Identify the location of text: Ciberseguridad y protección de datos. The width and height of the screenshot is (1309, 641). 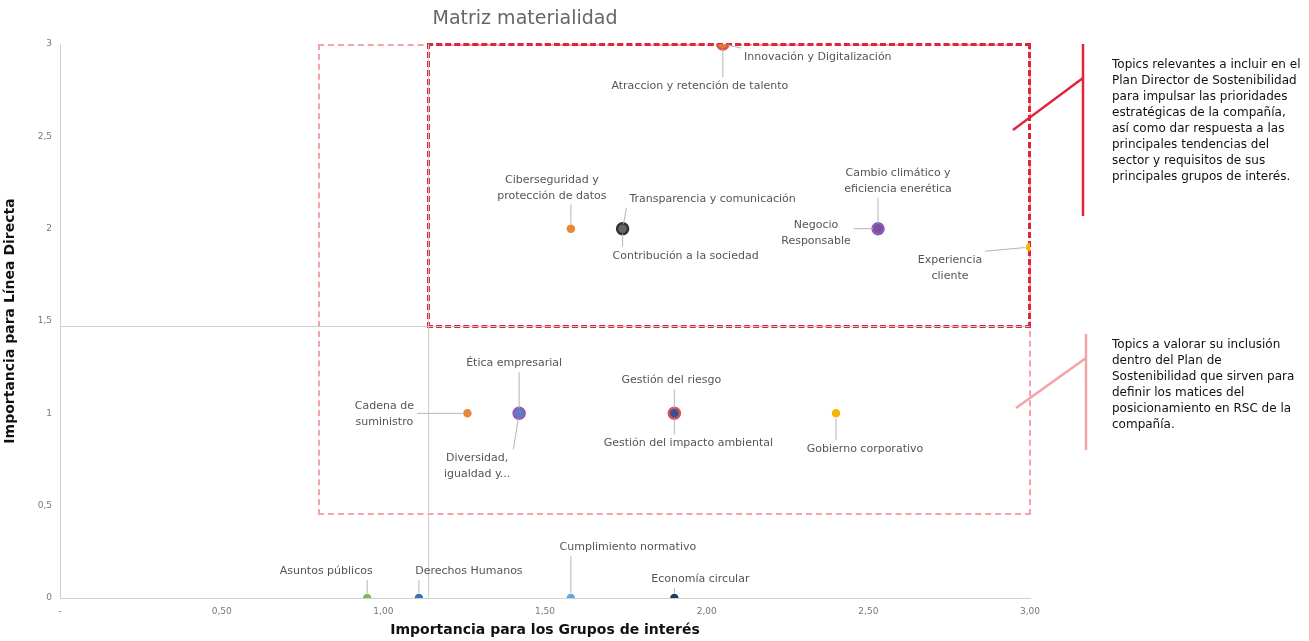
(552, 187).